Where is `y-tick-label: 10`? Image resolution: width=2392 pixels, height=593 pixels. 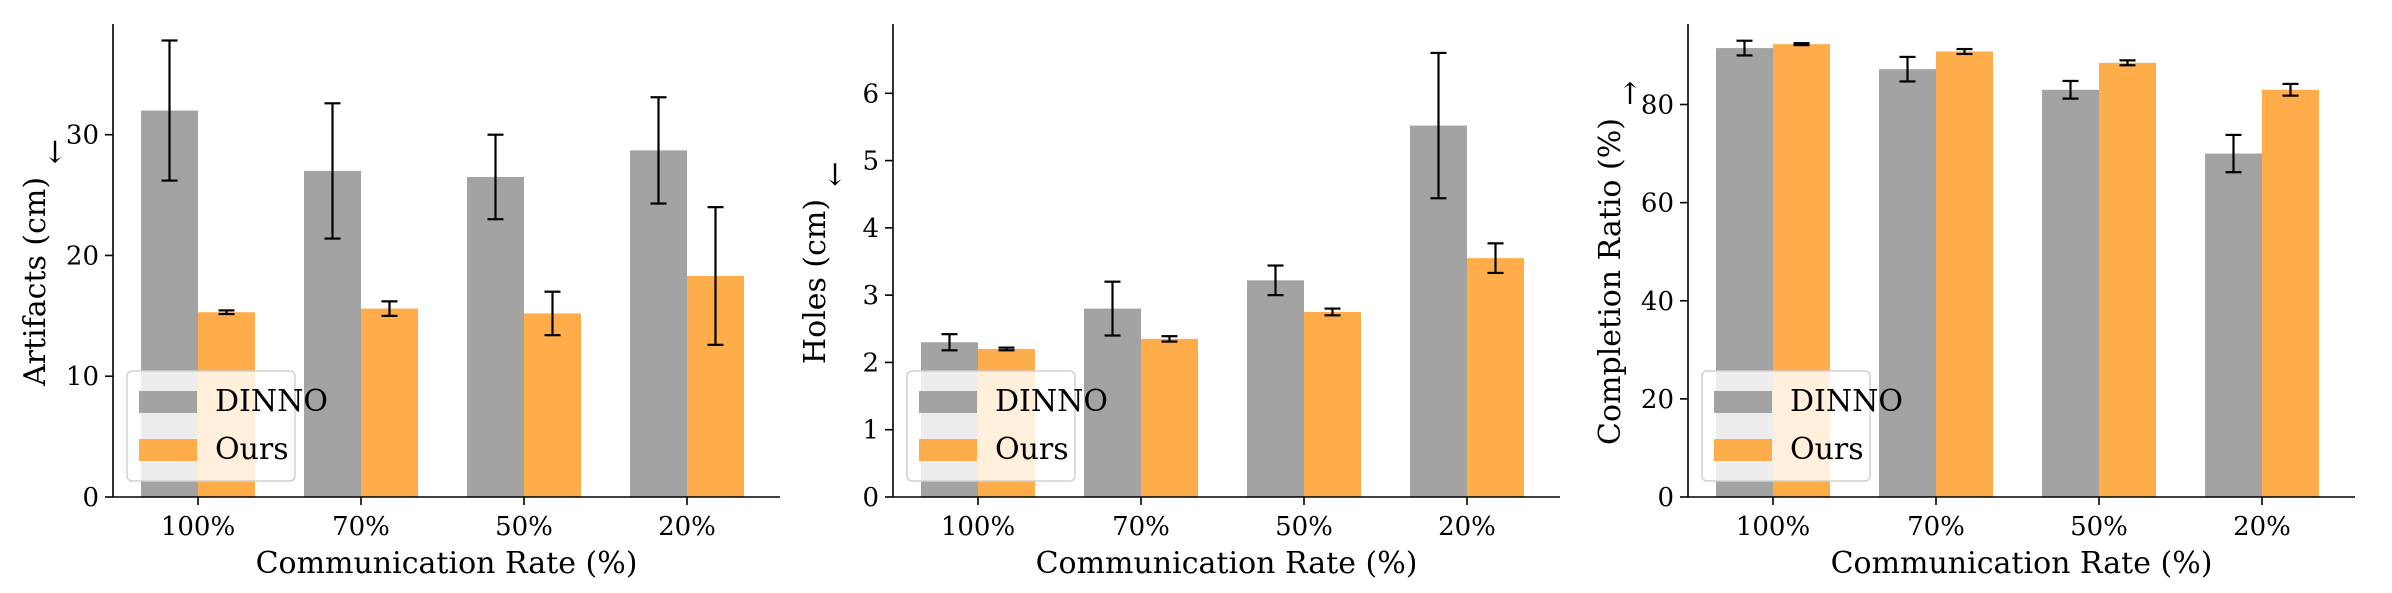 y-tick-label: 10 is located at coordinates (82, 377).